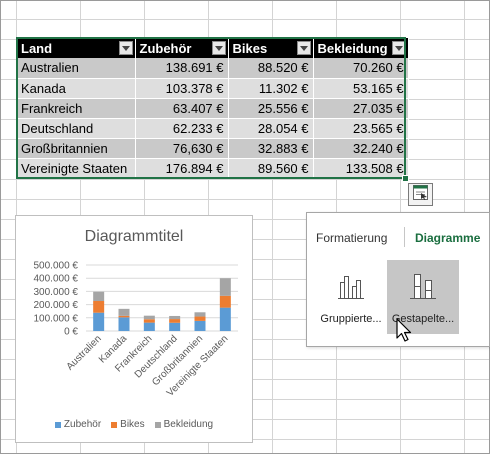 The width and height of the screenshot is (490, 454). I want to click on header-label: Bikes, so click(250, 48).